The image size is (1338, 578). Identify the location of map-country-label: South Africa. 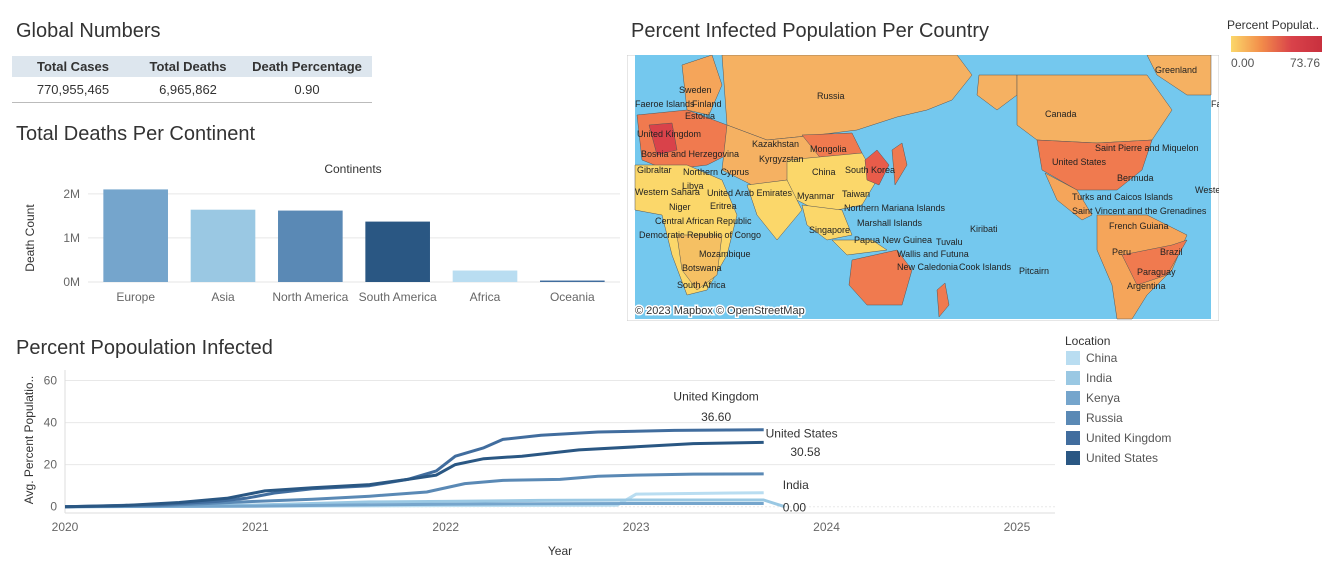
(701, 285).